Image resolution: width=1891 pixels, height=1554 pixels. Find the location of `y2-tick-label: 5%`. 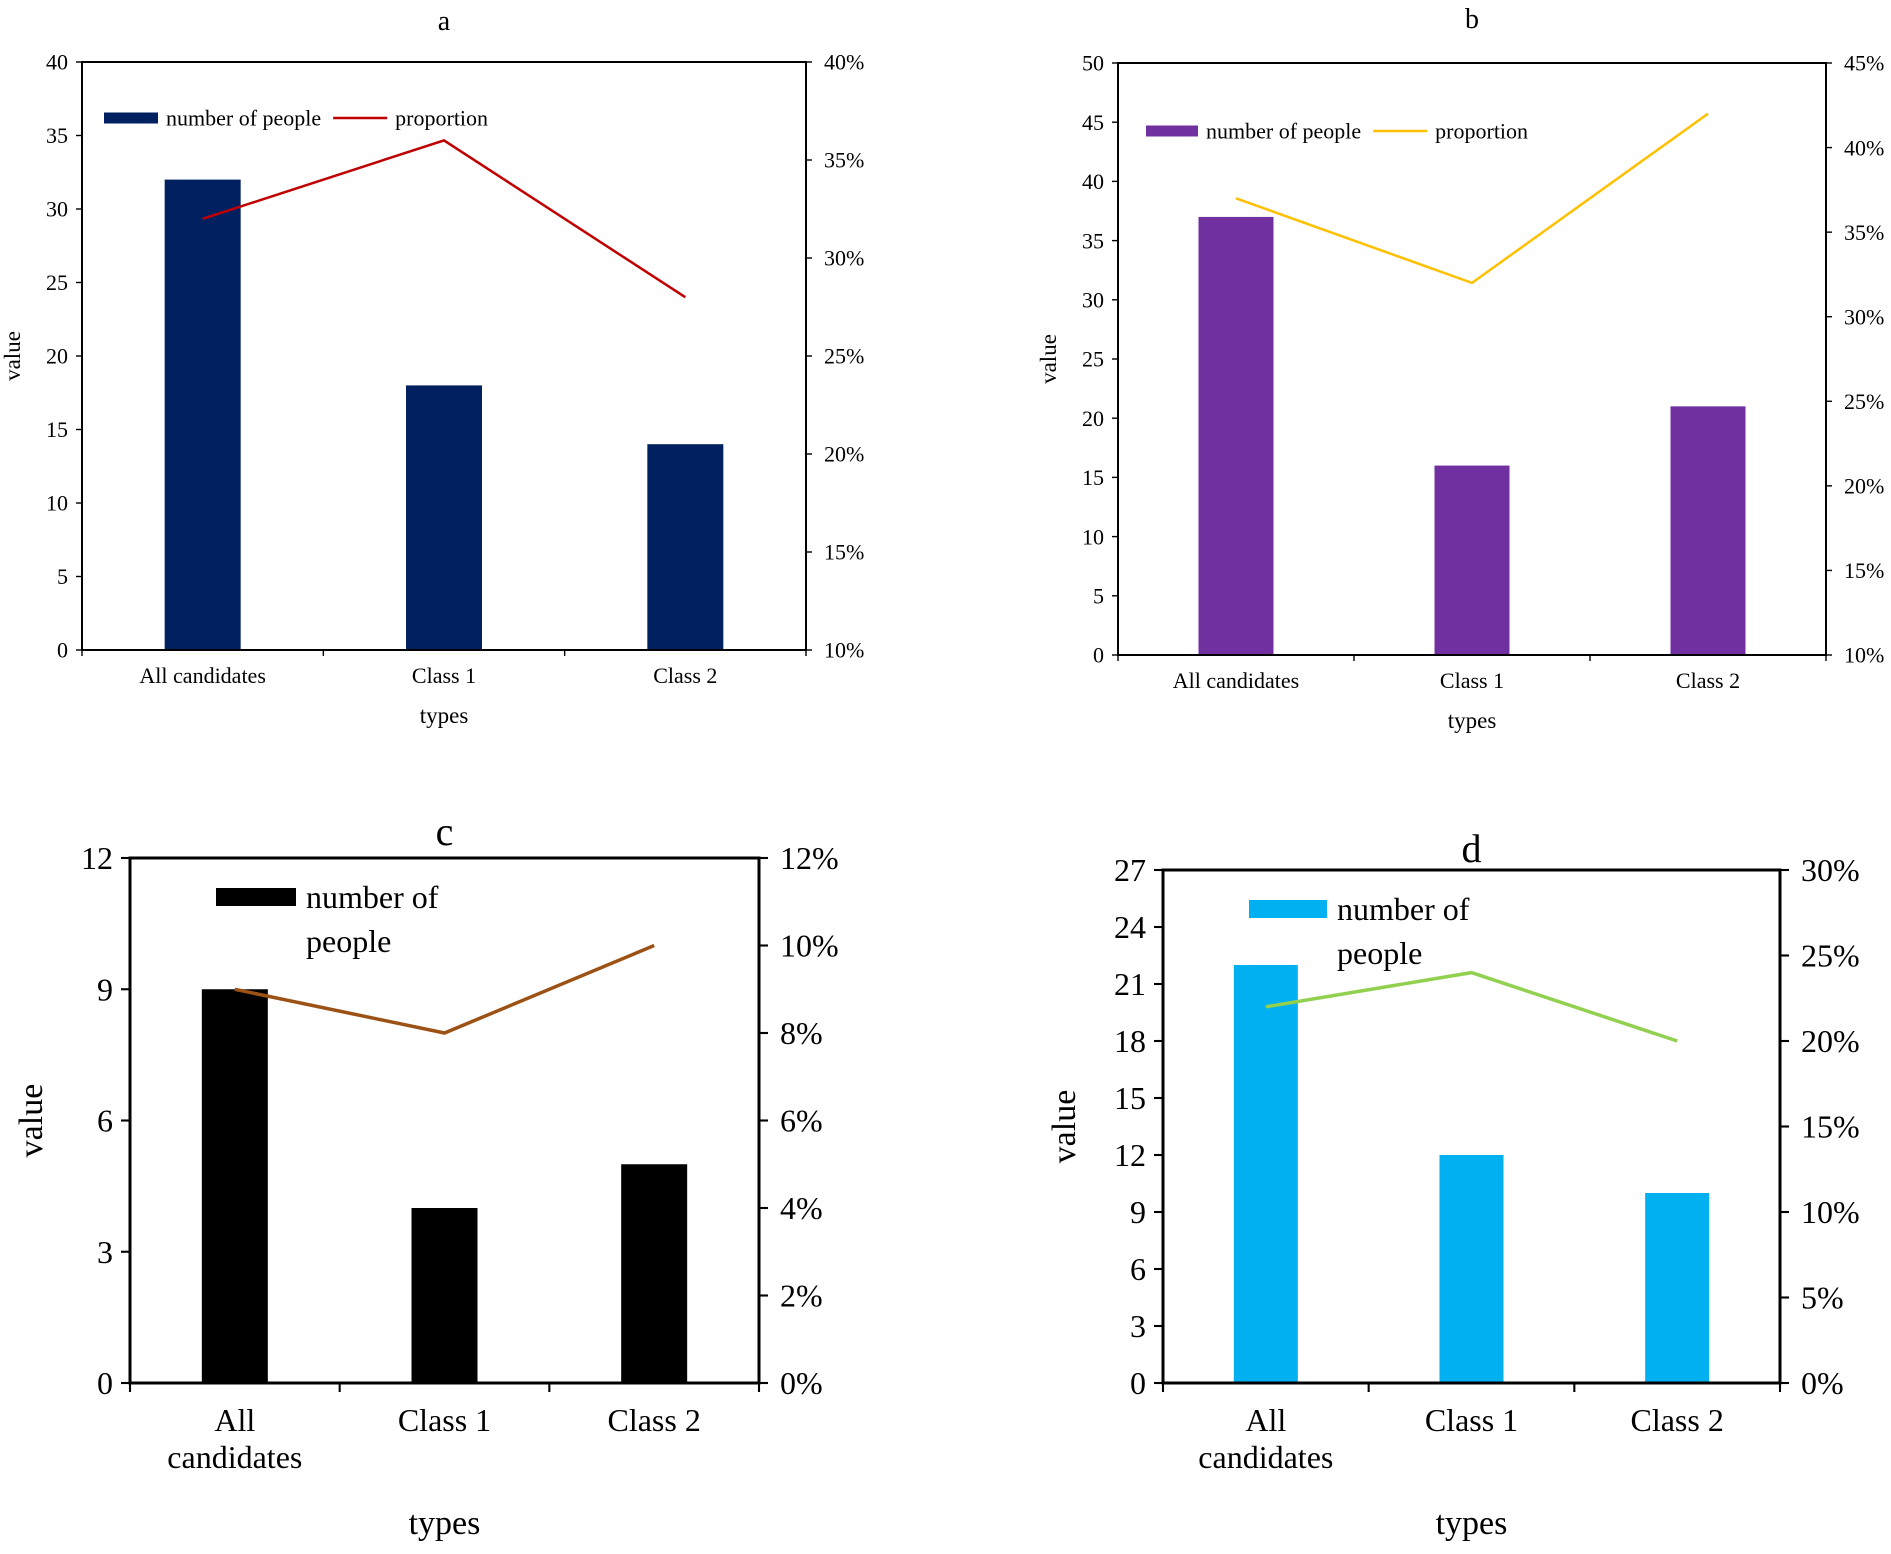

y2-tick-label: 5% is located at coordinates (1822, 1298).